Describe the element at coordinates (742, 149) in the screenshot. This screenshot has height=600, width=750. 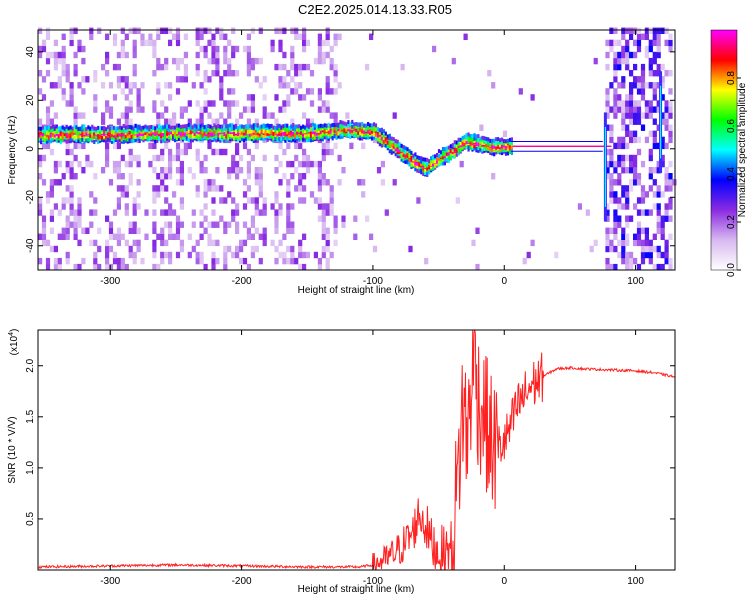
I see `colorbar-label: Normalized spectral amplitude` at that location.